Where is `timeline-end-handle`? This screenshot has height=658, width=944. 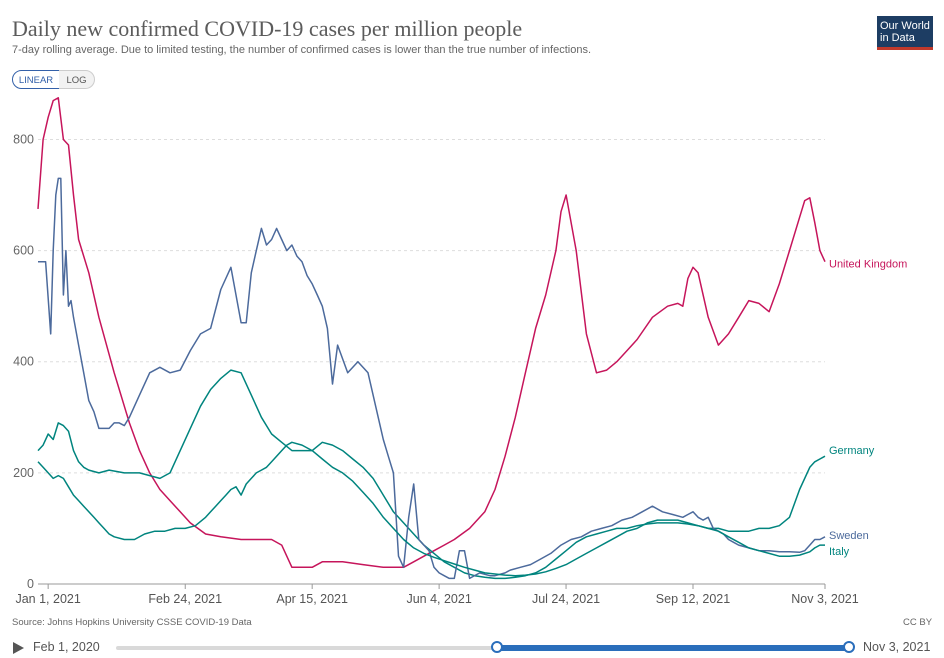
timeline-end-handle is located at coordinates (849, 647).